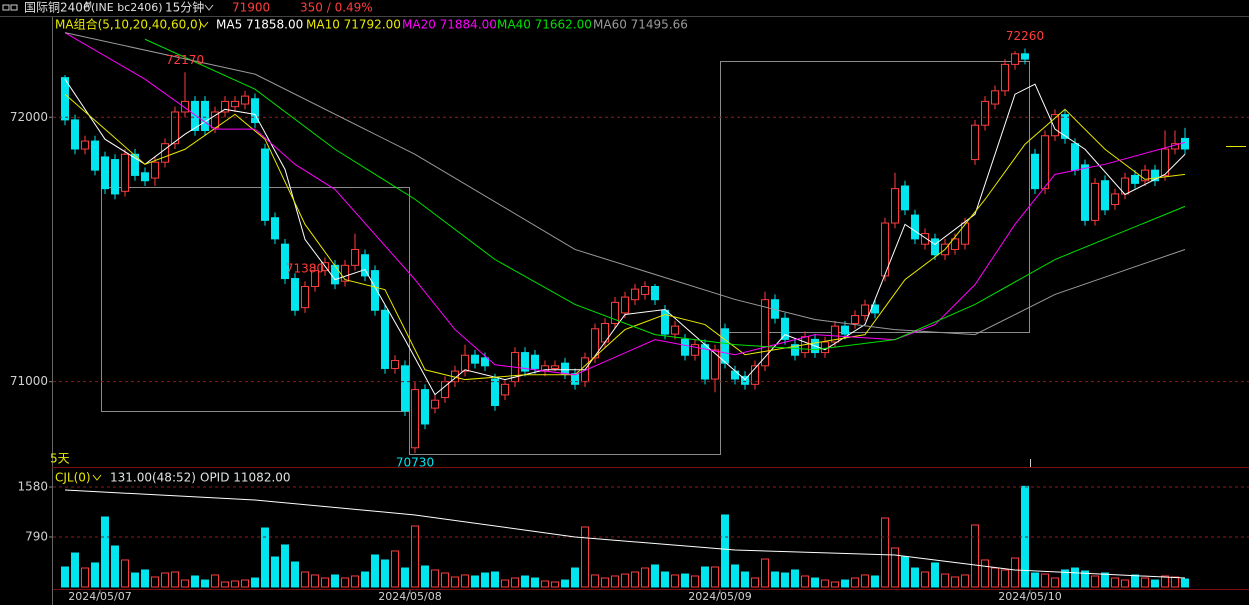 This screenshot has width=1249, height=605. I want to click on period-dropdown, so click(209, 7).